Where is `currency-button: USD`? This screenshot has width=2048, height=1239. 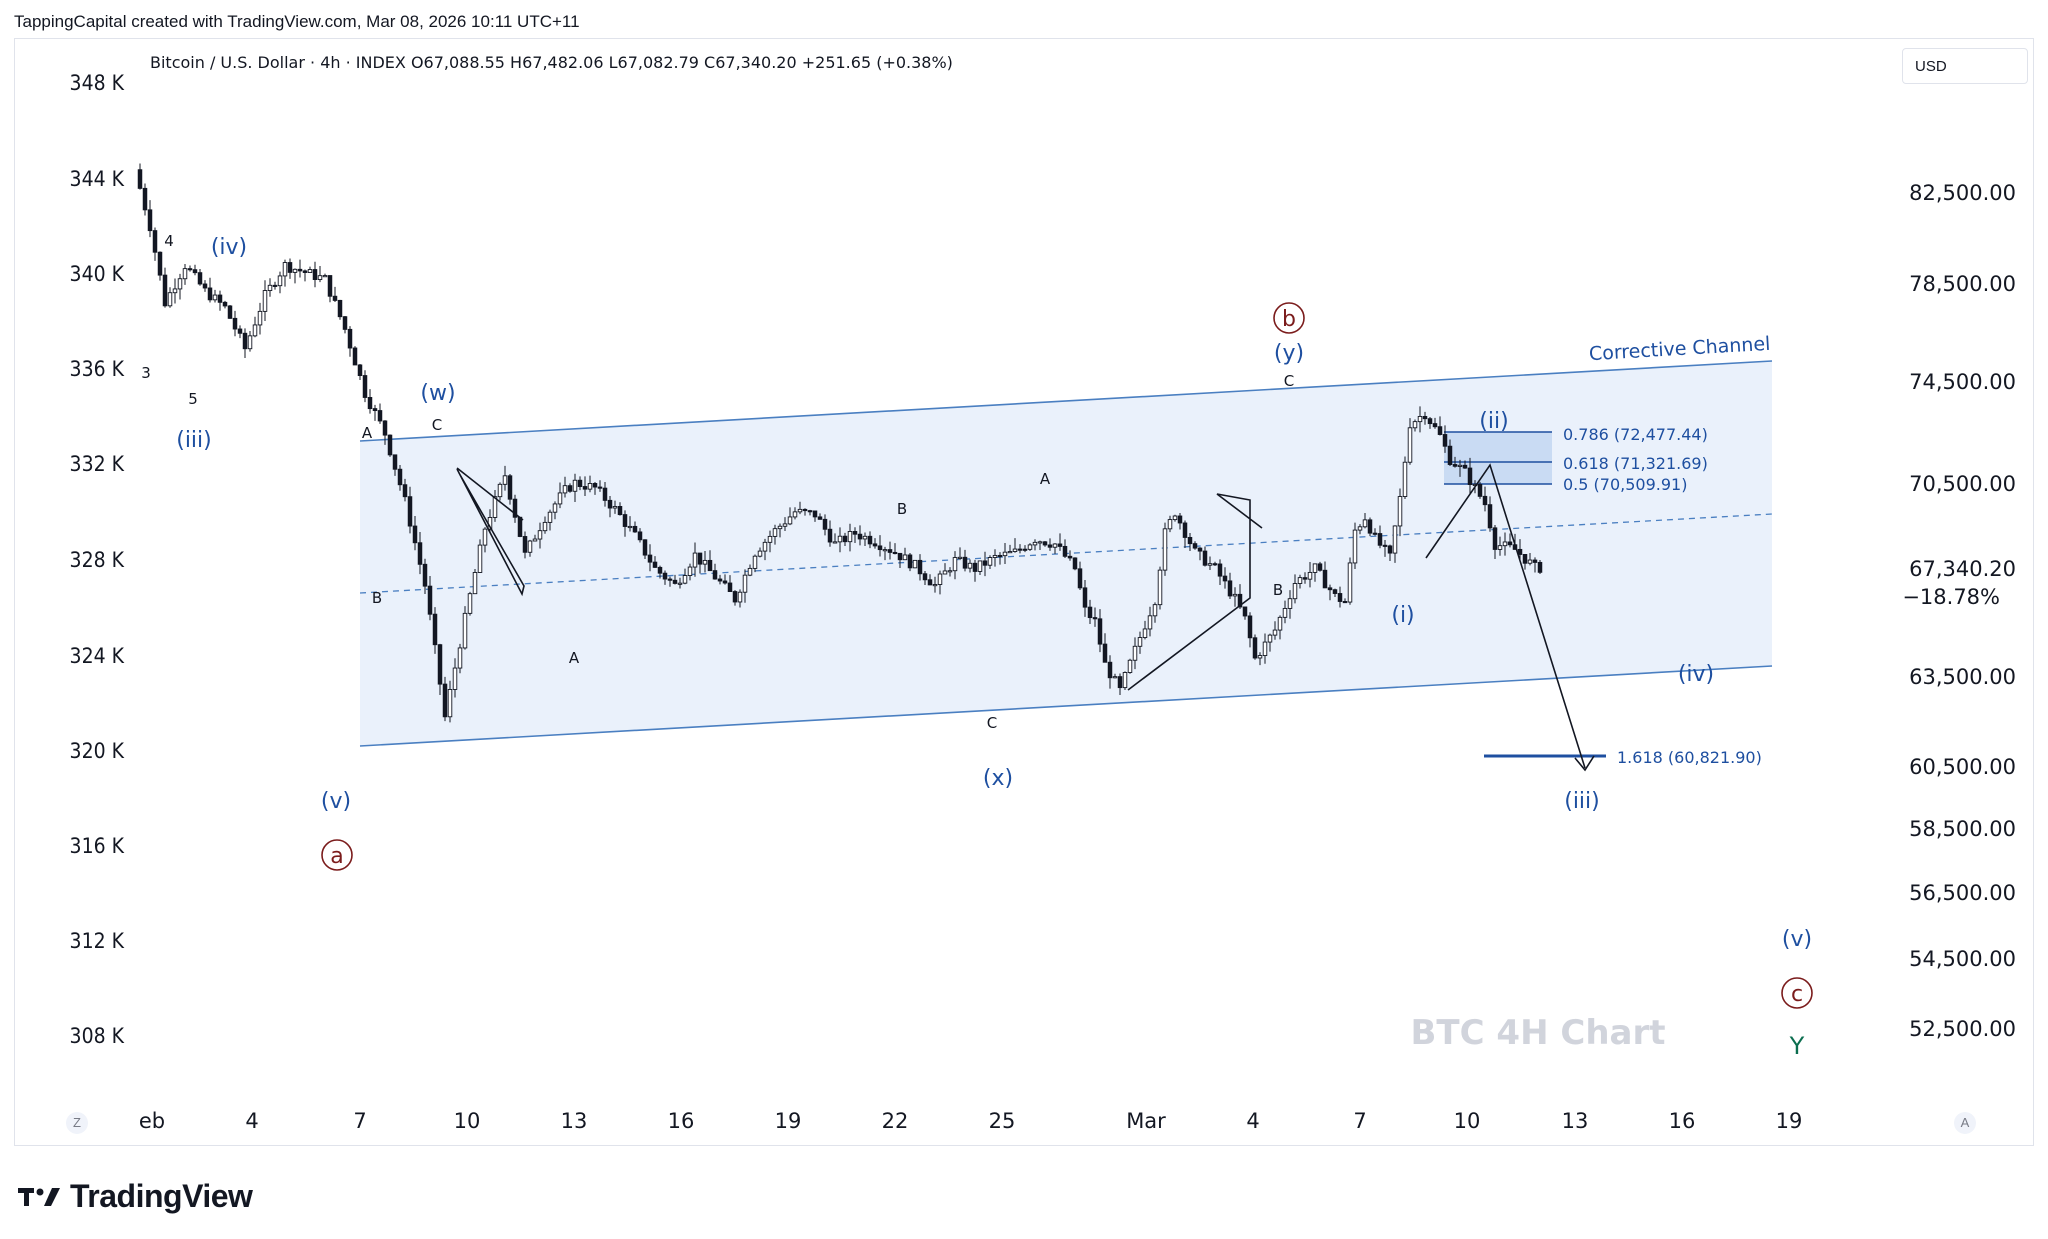 currency-button: USD is located at coordinates (1965, 66).